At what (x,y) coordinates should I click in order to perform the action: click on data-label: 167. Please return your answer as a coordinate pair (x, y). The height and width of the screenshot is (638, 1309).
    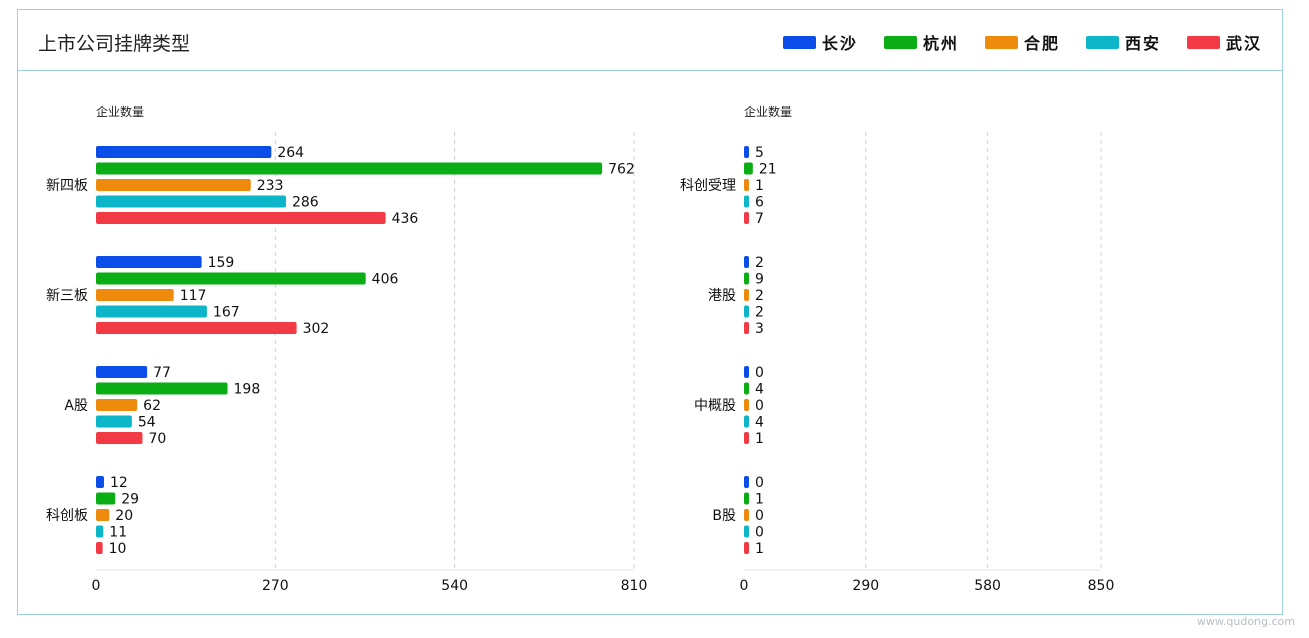
    Looking at the image, I should click on (226, 313).